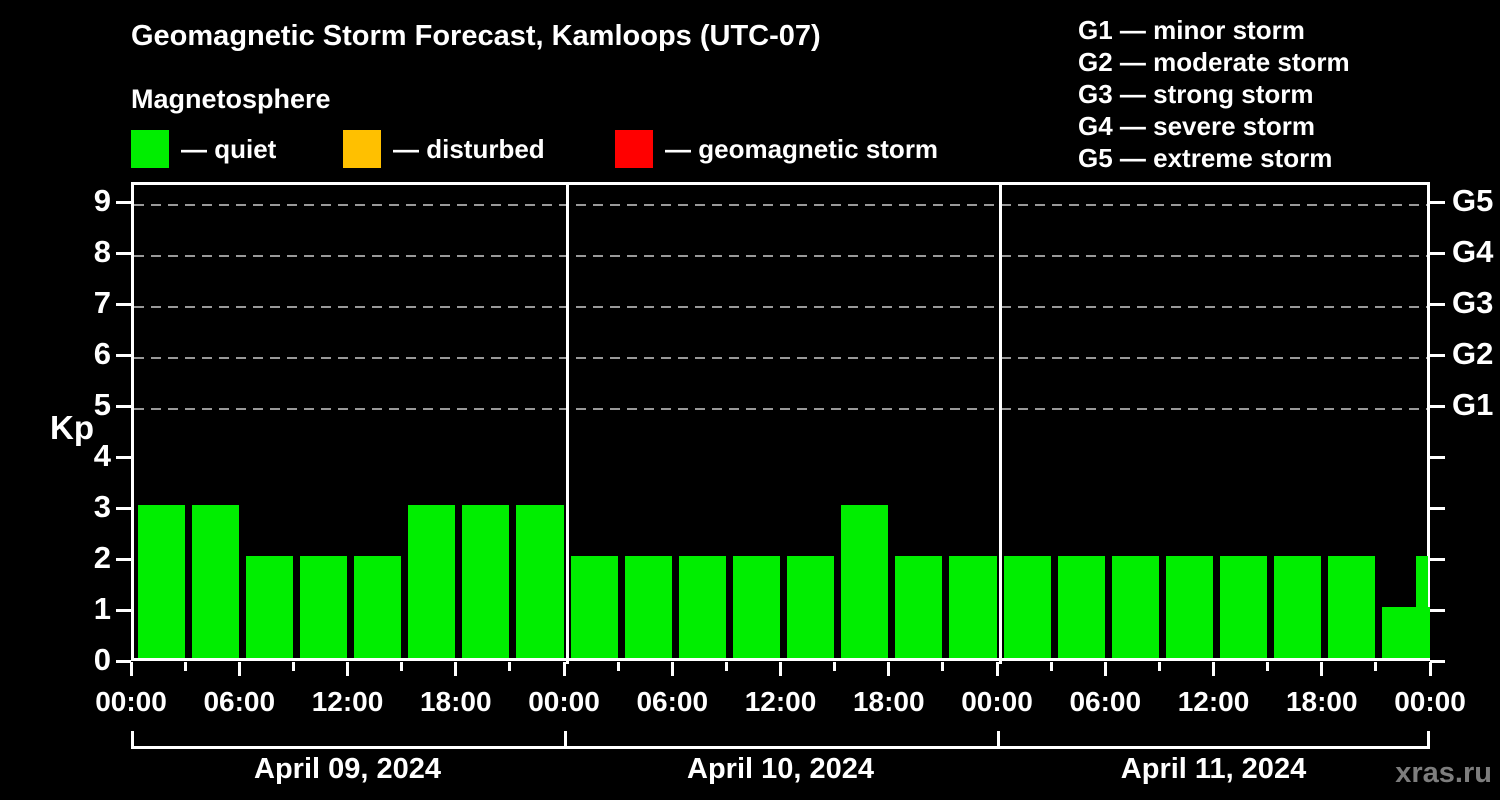  Describe the element at coordinates (780, 205) in the screenshot. I see `gridline-kp9` at that location.